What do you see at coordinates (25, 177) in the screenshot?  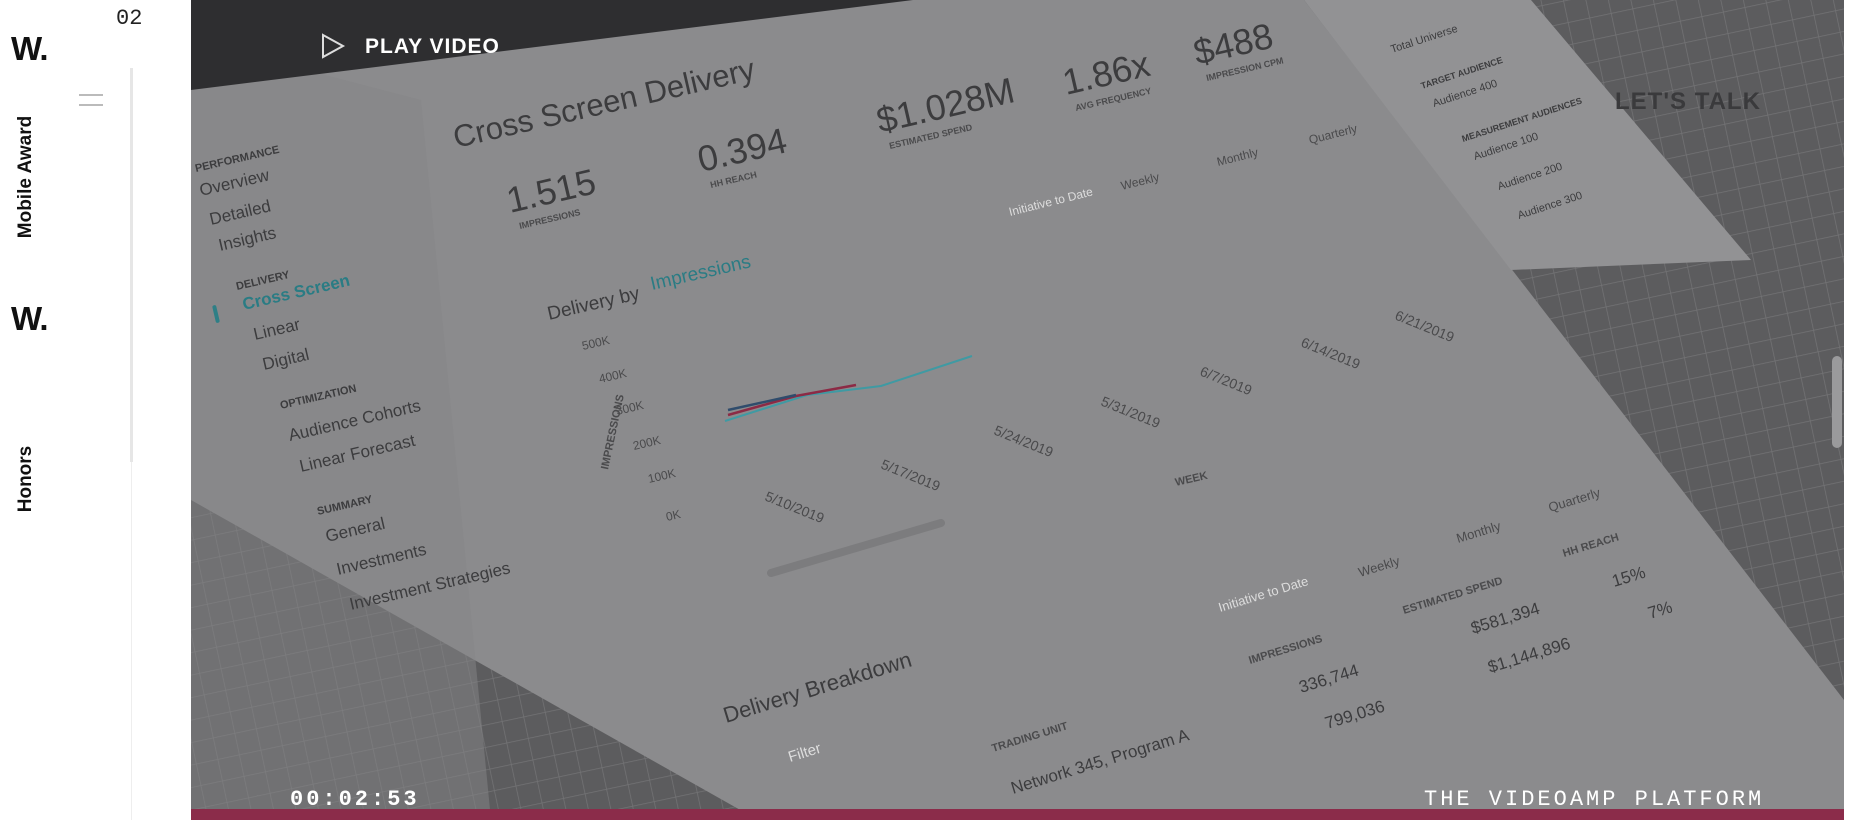 I see `award-label: Mobile Award` at bounding box center [25, 177].